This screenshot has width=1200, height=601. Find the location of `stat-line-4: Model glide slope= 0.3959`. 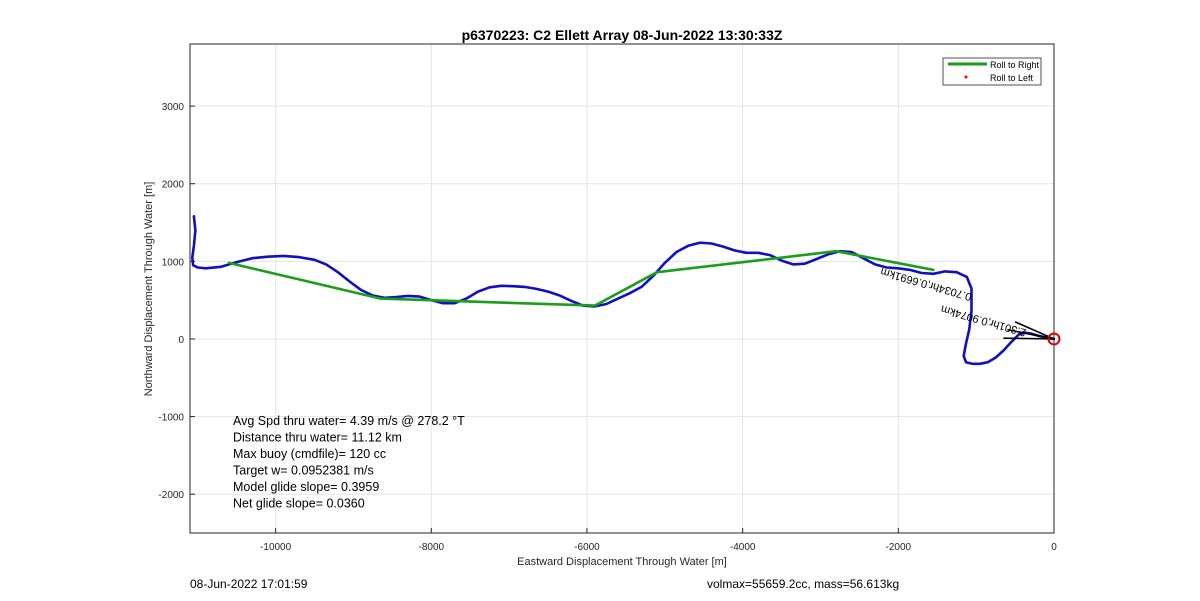

stat-line-4: Model glide slope= 0.3959 is located at coordinates (306, 487).